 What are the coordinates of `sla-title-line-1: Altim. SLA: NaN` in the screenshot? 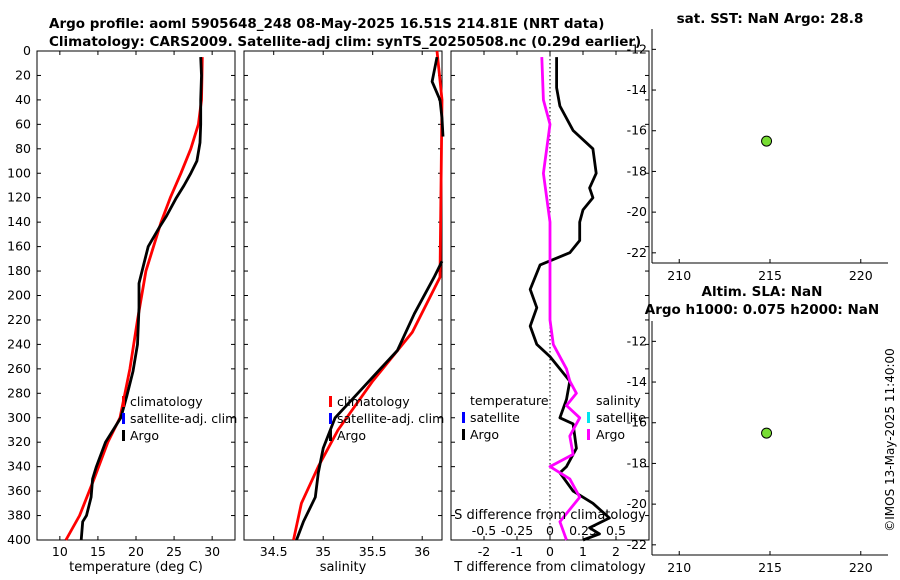 It's located at (762, 292).